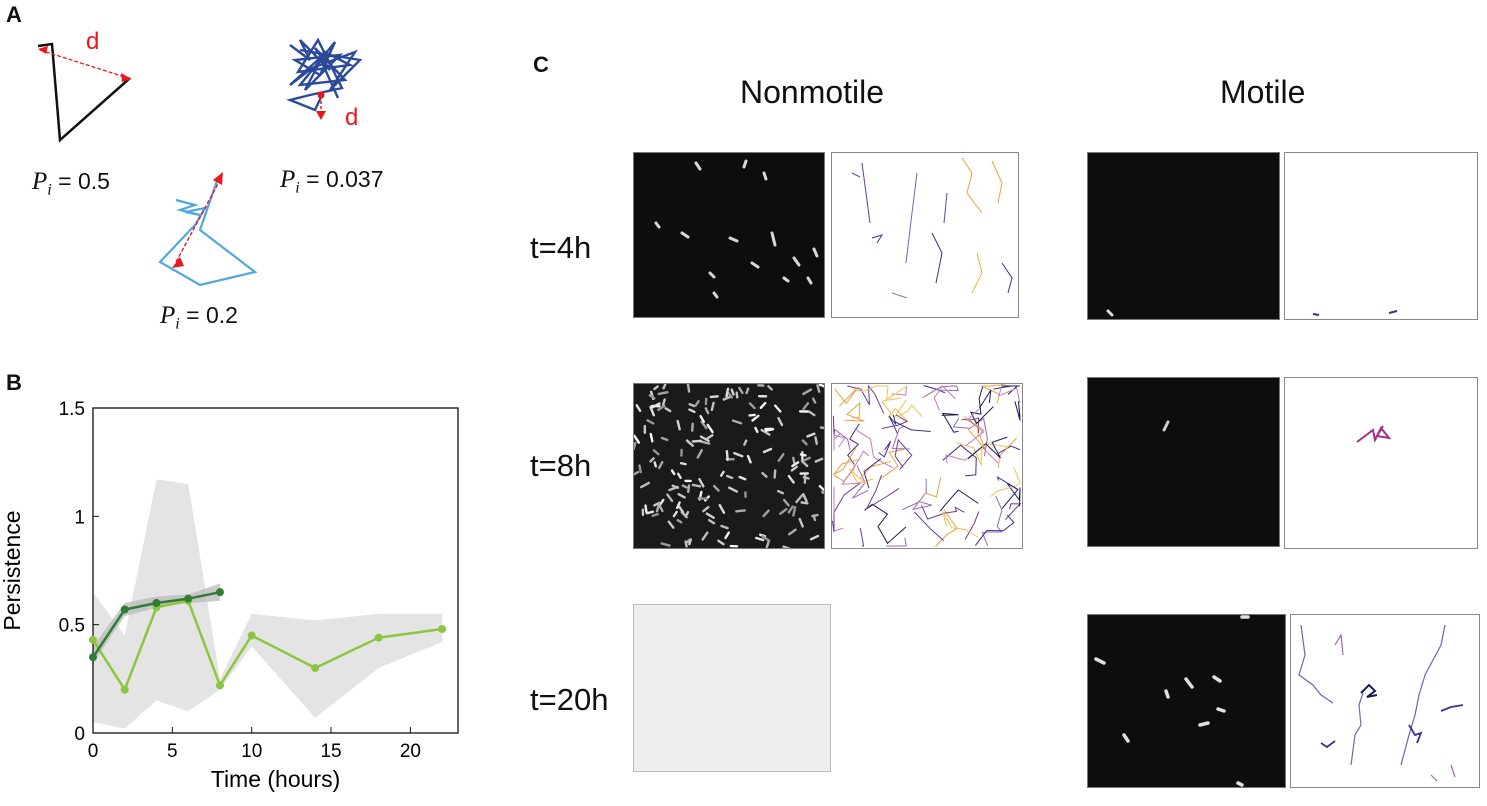 This screenshot has height=806, width=1487. Describe the element at coordinates (218, 178) in the screenshot. I see `arrowhead-light-blue-end` at that location.